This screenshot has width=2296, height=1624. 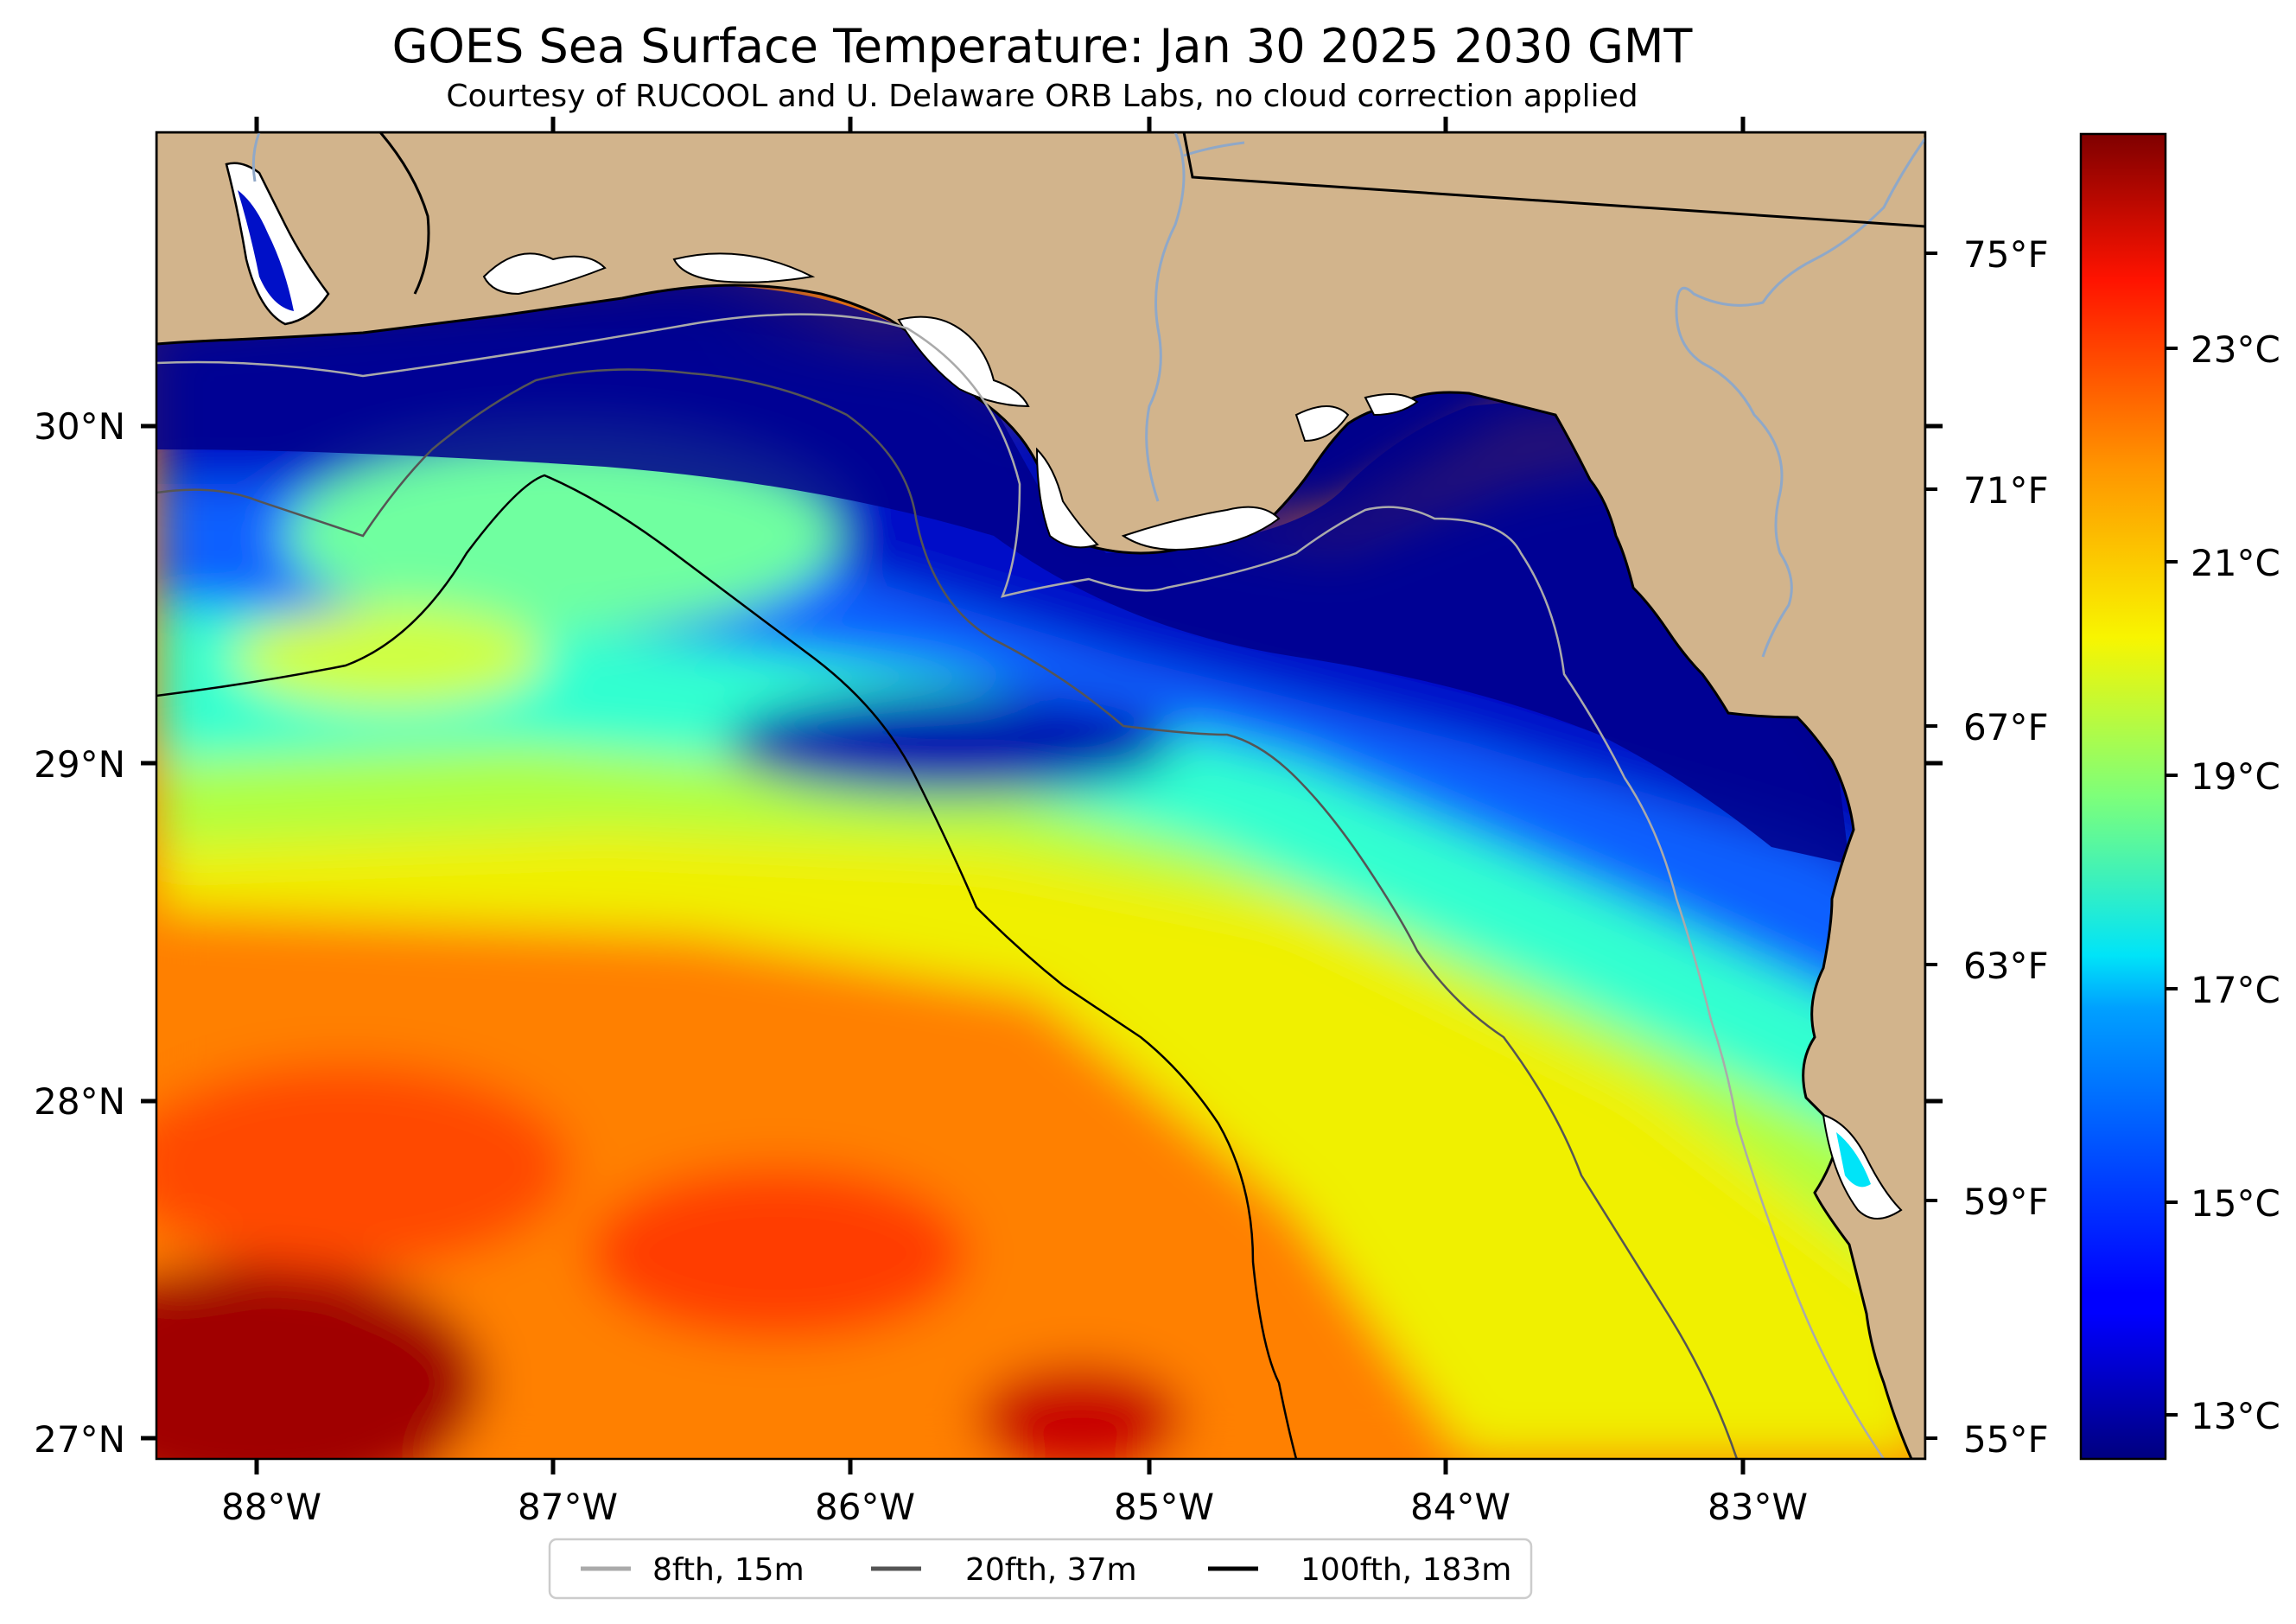 What do you see at coordinates (1051, 1570) in the screenshot?
I see `legend-label: 20fth, 37m` at bounding box center [1051, 1570].